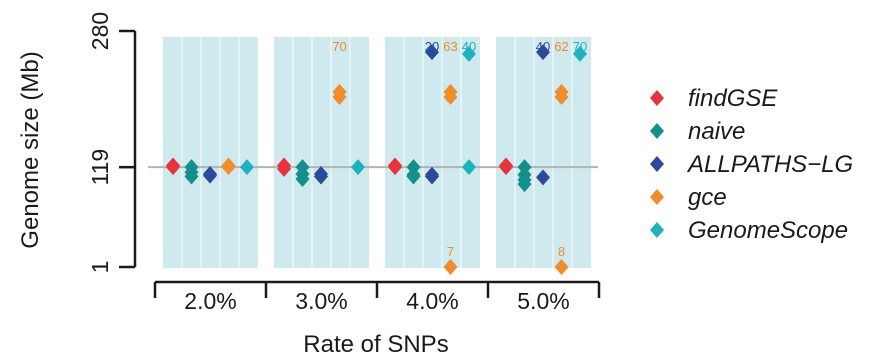  What do you see at coordinates (100, 31) in the screenshot?
I see `y-tick-label: 280` at bounding box center [100, 31].